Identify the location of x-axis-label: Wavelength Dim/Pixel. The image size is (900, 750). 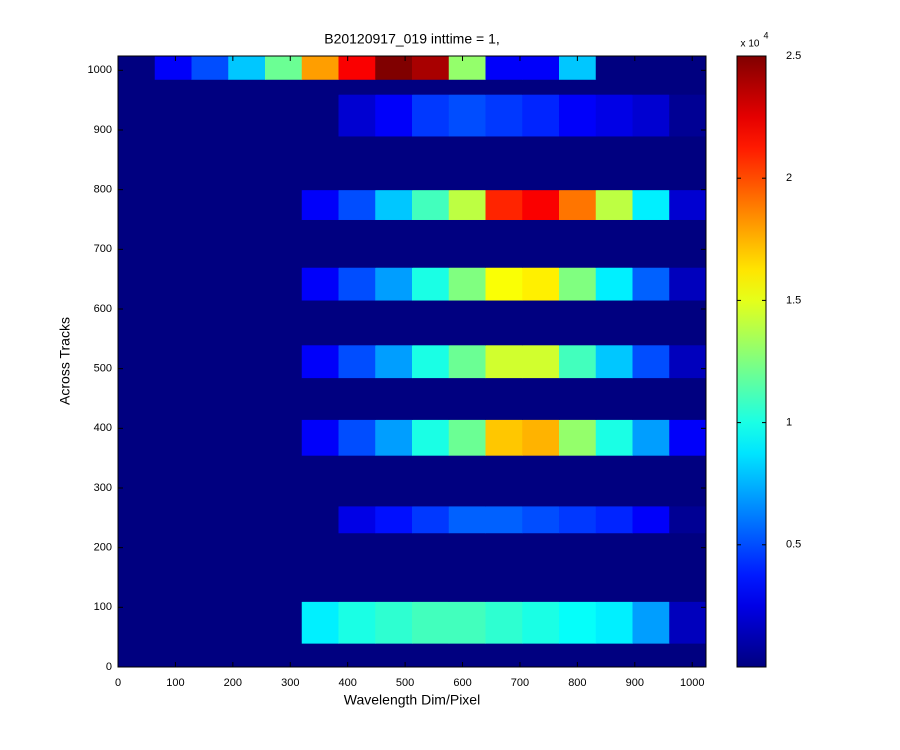
(412, 700).